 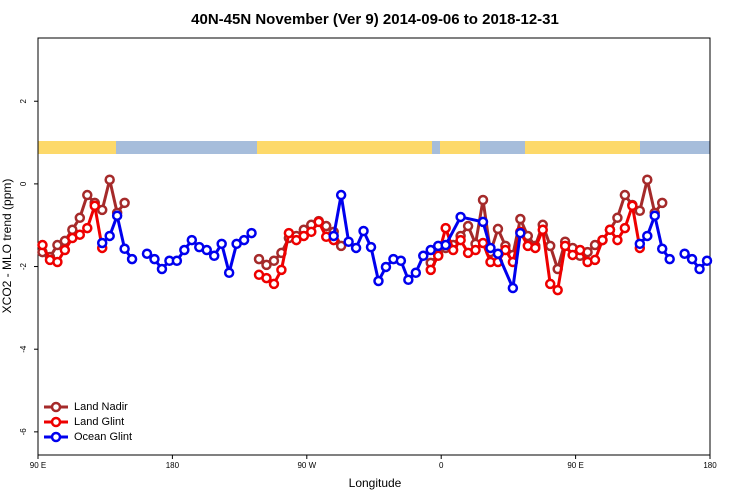 What do you see at coordinates (441, 465) in the screenshot?
I see `x-tick-label: 0` at bounding box center [441, 465].